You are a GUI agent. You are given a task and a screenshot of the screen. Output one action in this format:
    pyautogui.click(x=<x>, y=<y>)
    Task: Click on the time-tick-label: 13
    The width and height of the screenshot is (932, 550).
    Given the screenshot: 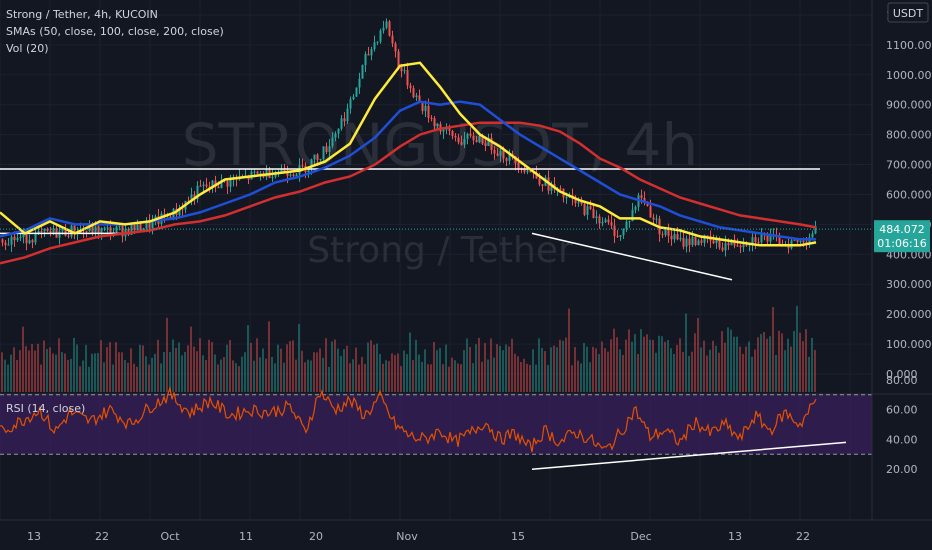 What is the action you would take?
    pyautogui.click(x=735, y=536)
    